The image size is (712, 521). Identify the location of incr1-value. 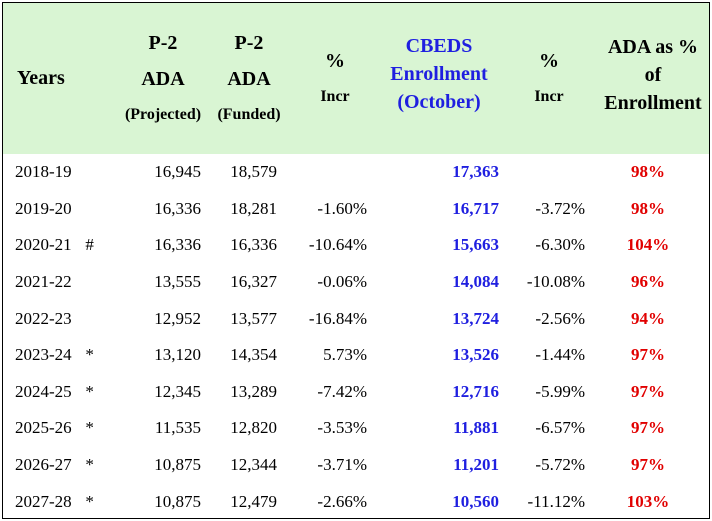
(372, 171).